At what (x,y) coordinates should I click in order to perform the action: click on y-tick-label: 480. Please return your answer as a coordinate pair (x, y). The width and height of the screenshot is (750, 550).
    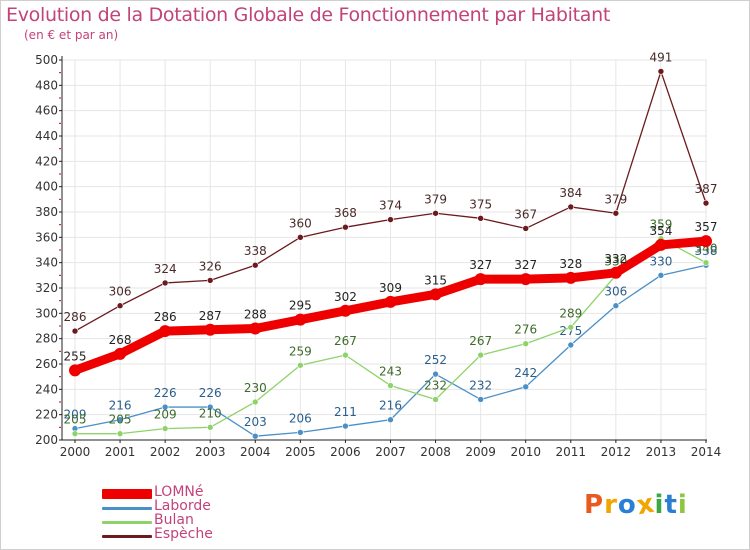
    Looking at the image, I should click on (46, 85).